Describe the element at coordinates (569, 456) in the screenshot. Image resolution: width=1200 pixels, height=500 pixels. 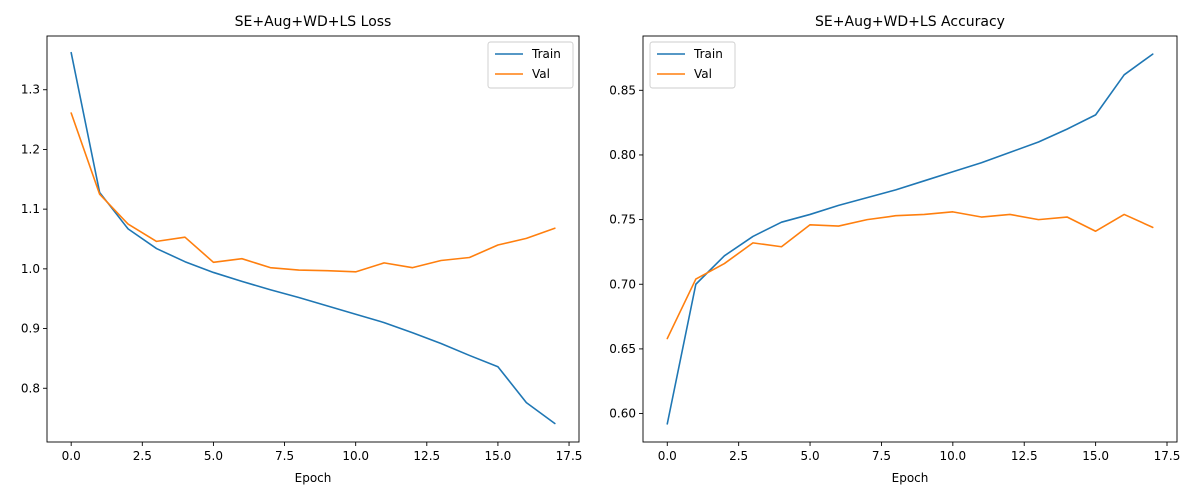
I see `loss-x-tick-label: 17.5` at that location.